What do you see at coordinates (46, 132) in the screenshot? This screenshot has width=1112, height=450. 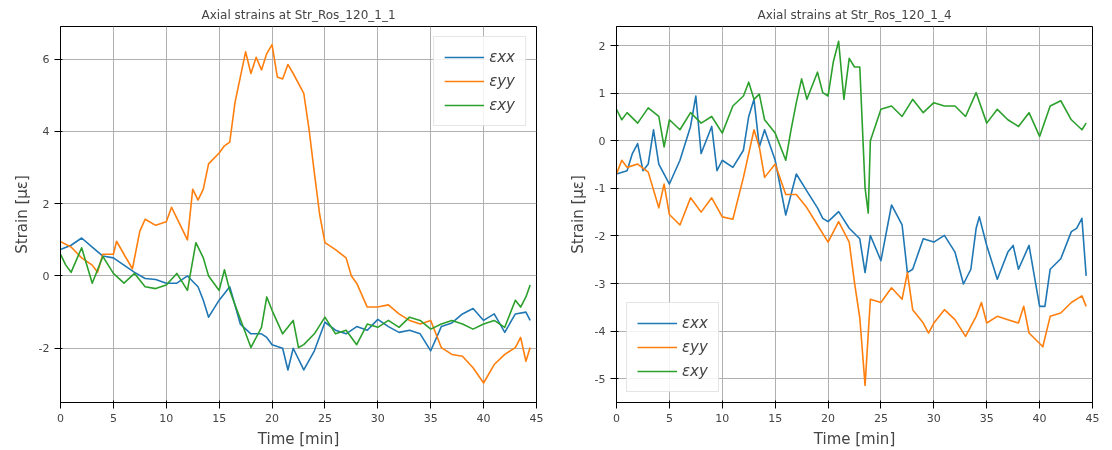 I see `y-tick-label: 4` at bounding box center [46, 132].